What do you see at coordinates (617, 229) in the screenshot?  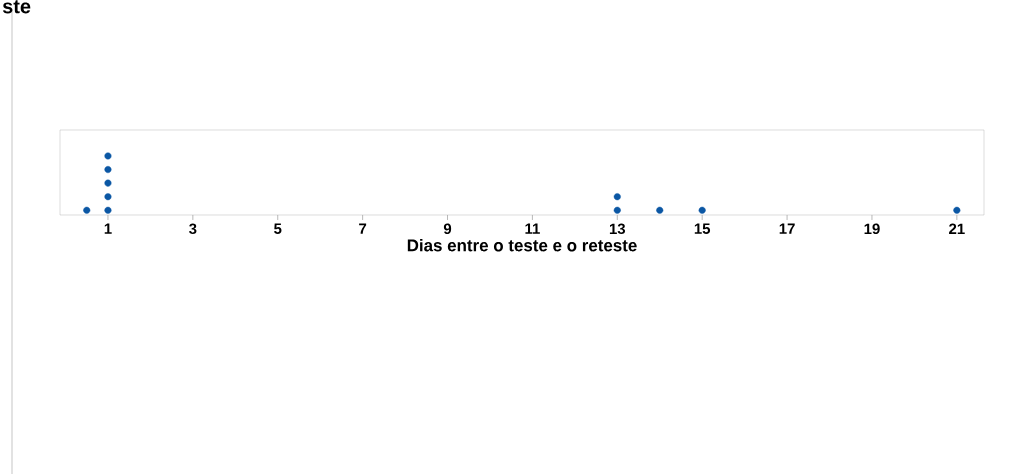 I see `x-tick-label: 13` at bounding box center [617, 229].